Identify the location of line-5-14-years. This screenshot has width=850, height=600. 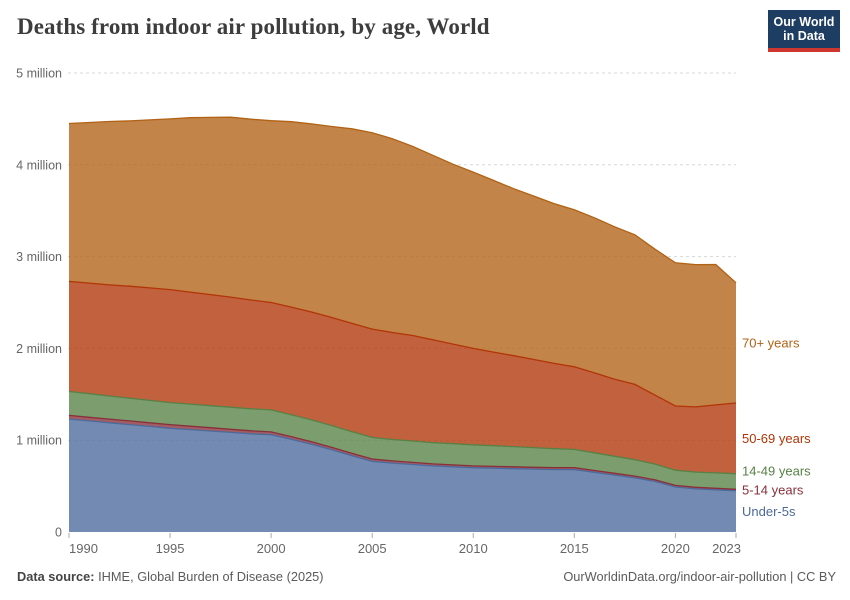
(402, 452).